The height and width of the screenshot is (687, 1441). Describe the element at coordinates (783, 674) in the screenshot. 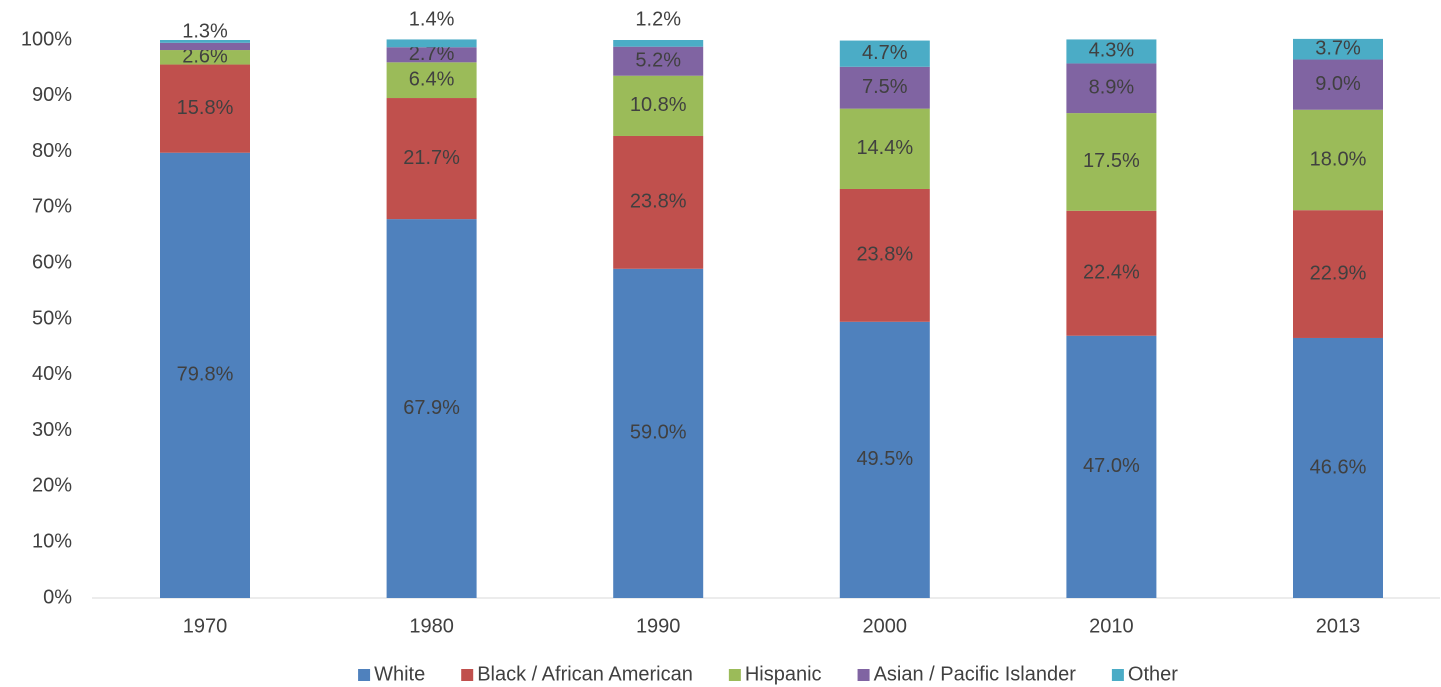

I see `legend-label: Hispanic` at that location.